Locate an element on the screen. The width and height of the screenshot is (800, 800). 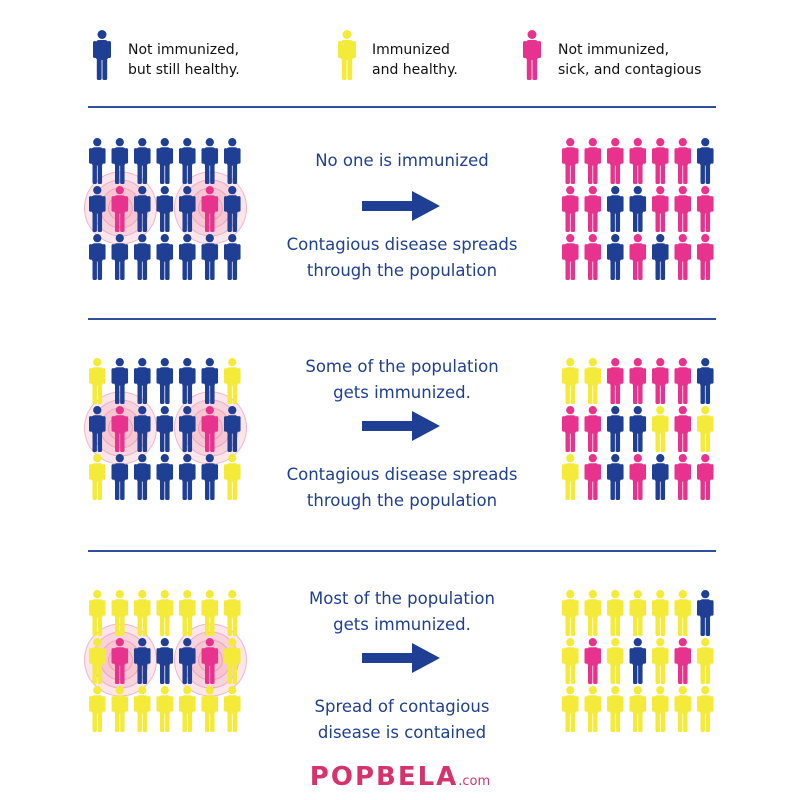
arrow-right-icon is located at coordinates (401, 426).